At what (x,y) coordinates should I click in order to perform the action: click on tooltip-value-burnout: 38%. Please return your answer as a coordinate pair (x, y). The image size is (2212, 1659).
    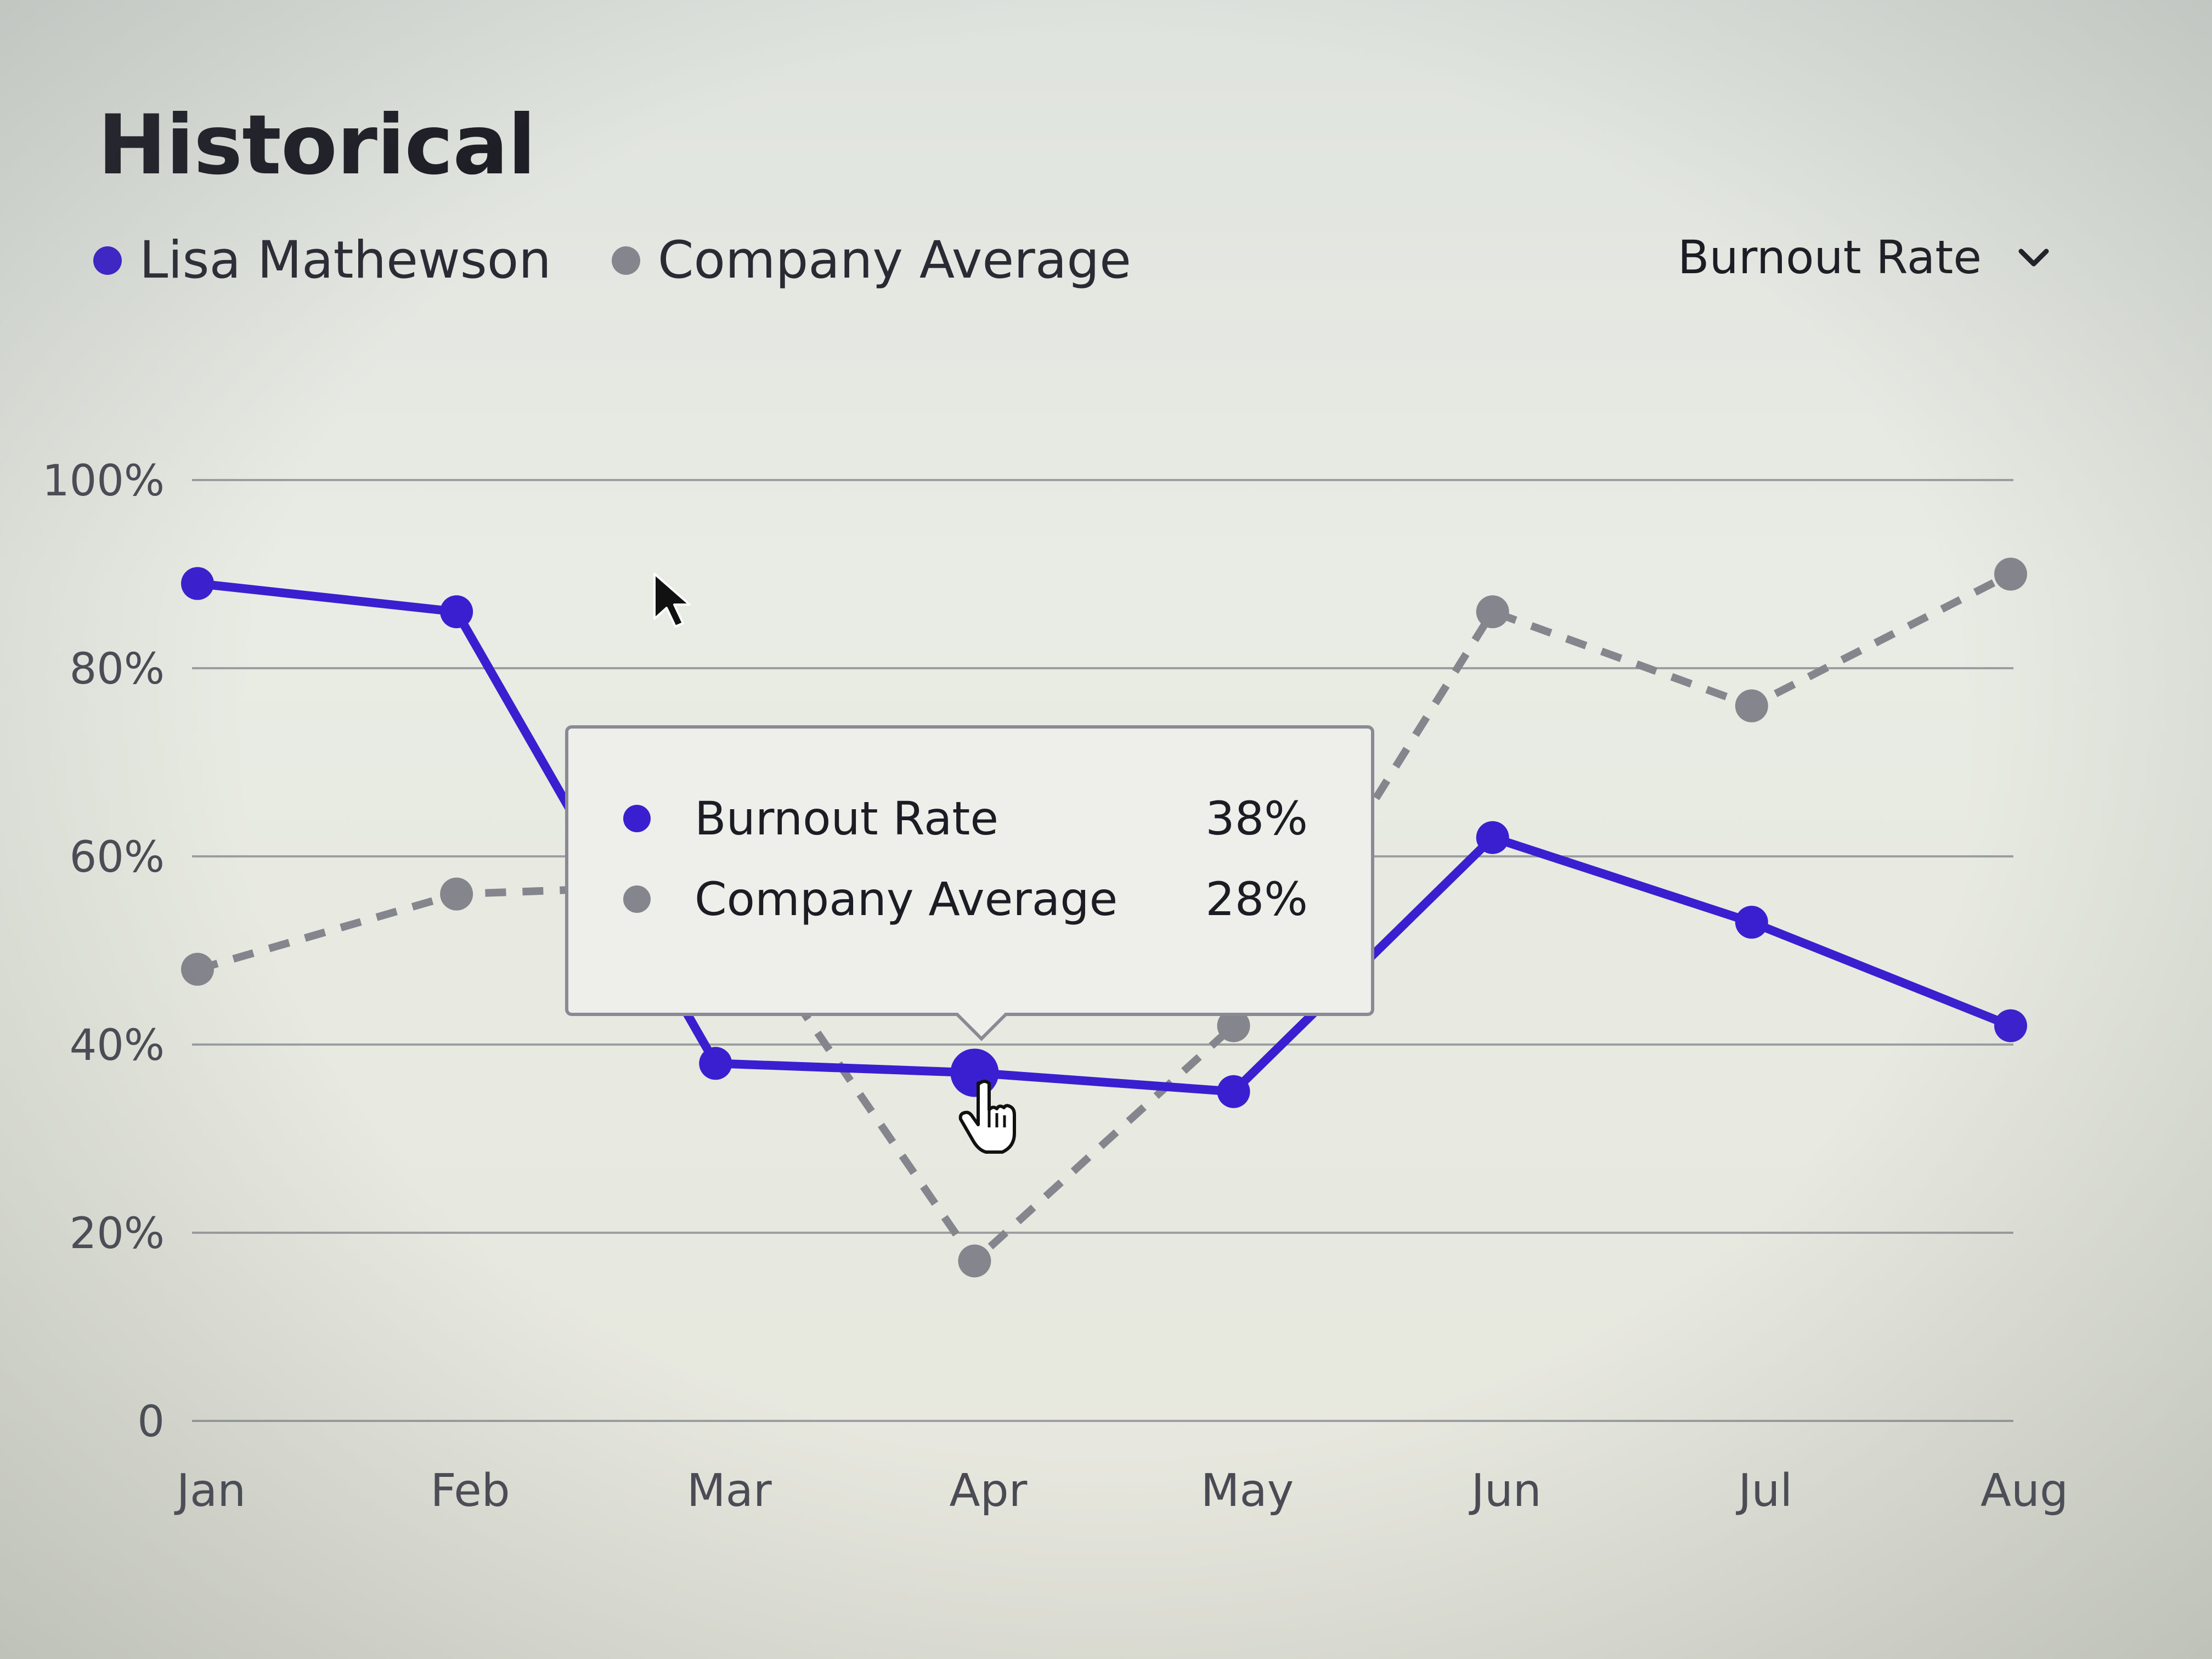
    Looking at the image, I should click on (1256, 818).